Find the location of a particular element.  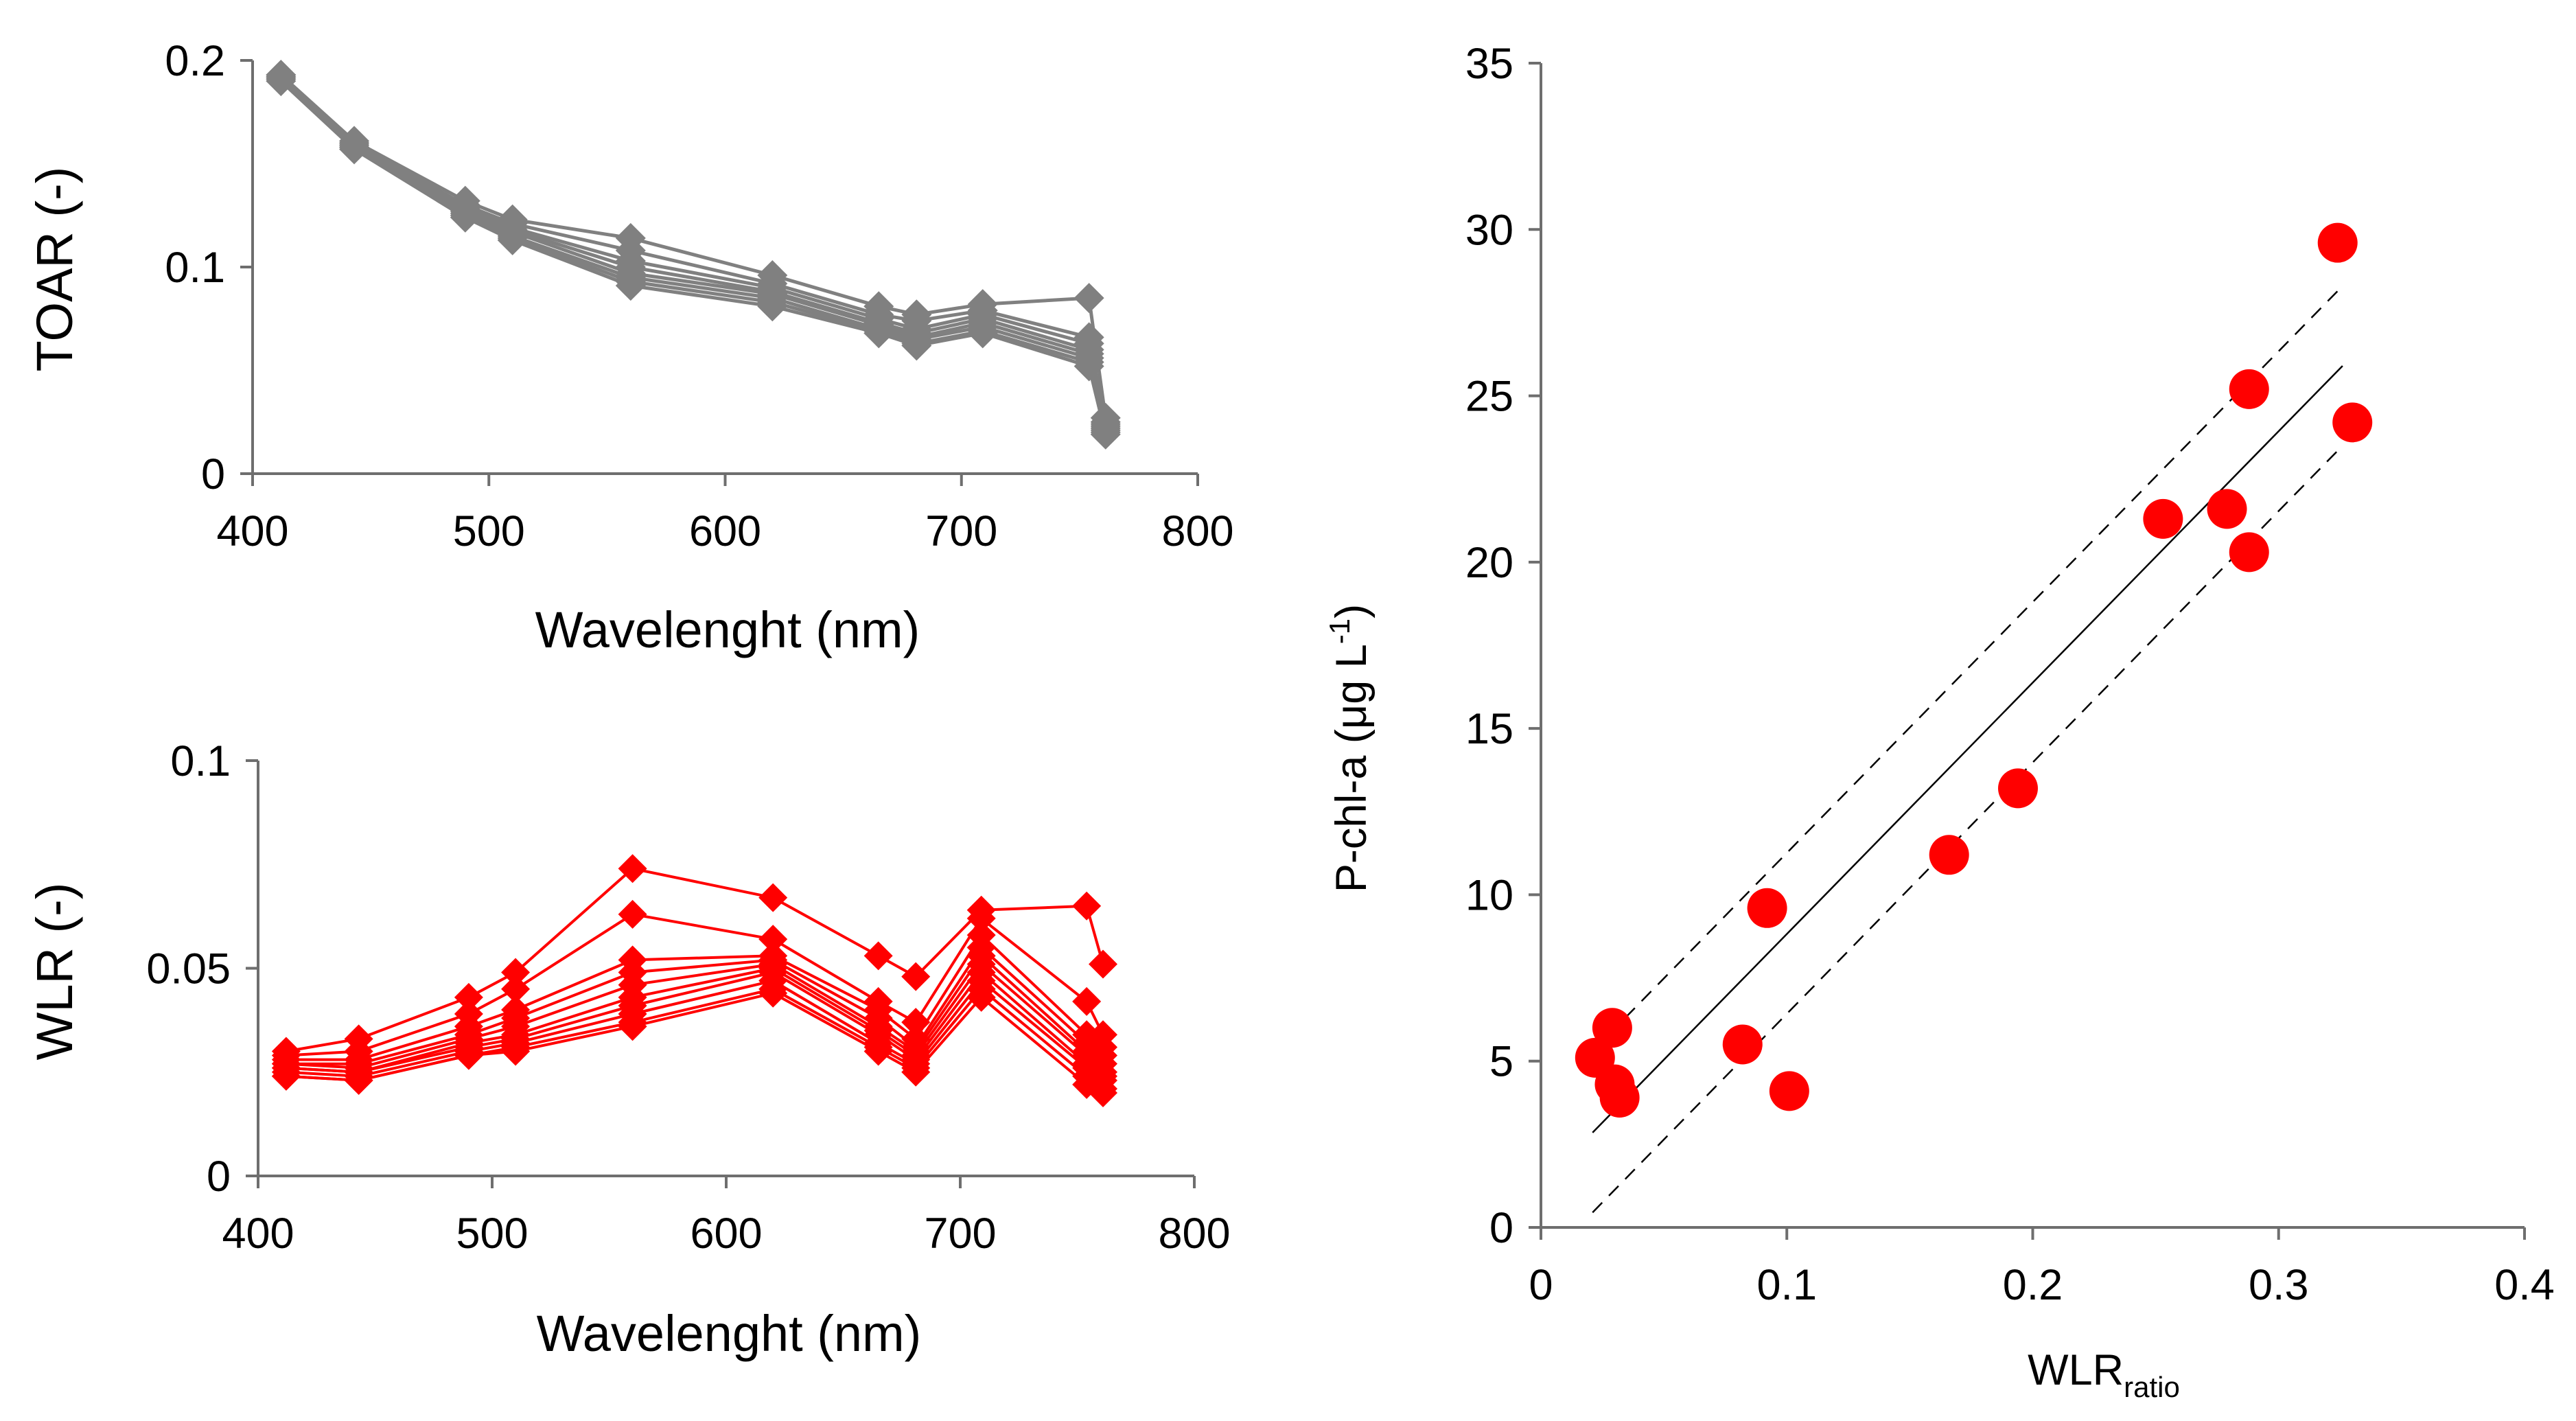

wlr-x-tick-label: 400 is located at coordinates (258, 1234).